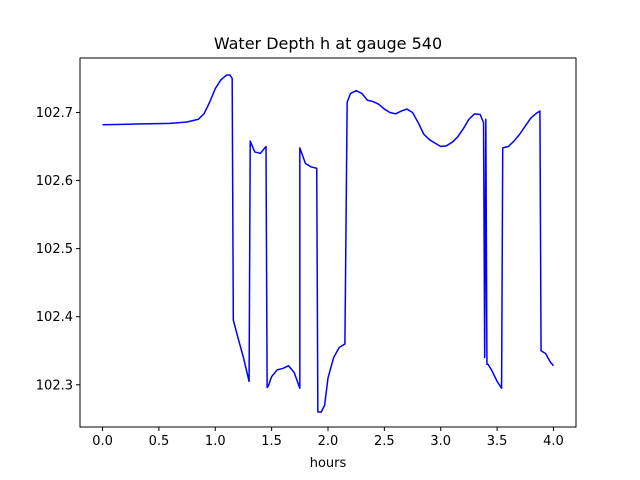 The height and width of the screenshot is (480, 640). I want to click on x-tick-label: 0.0, so click(102, 441).